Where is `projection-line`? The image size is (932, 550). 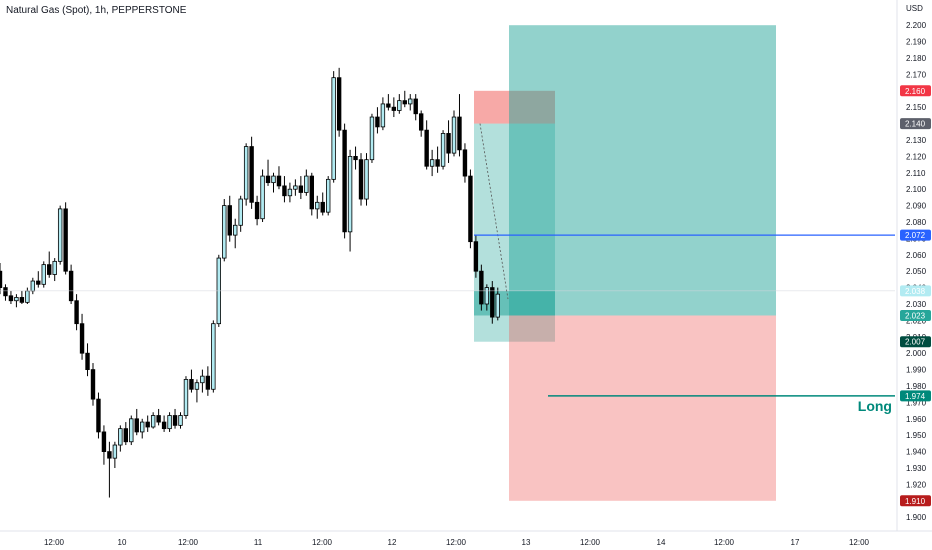 projection-line is located at coordinates (494, 211).